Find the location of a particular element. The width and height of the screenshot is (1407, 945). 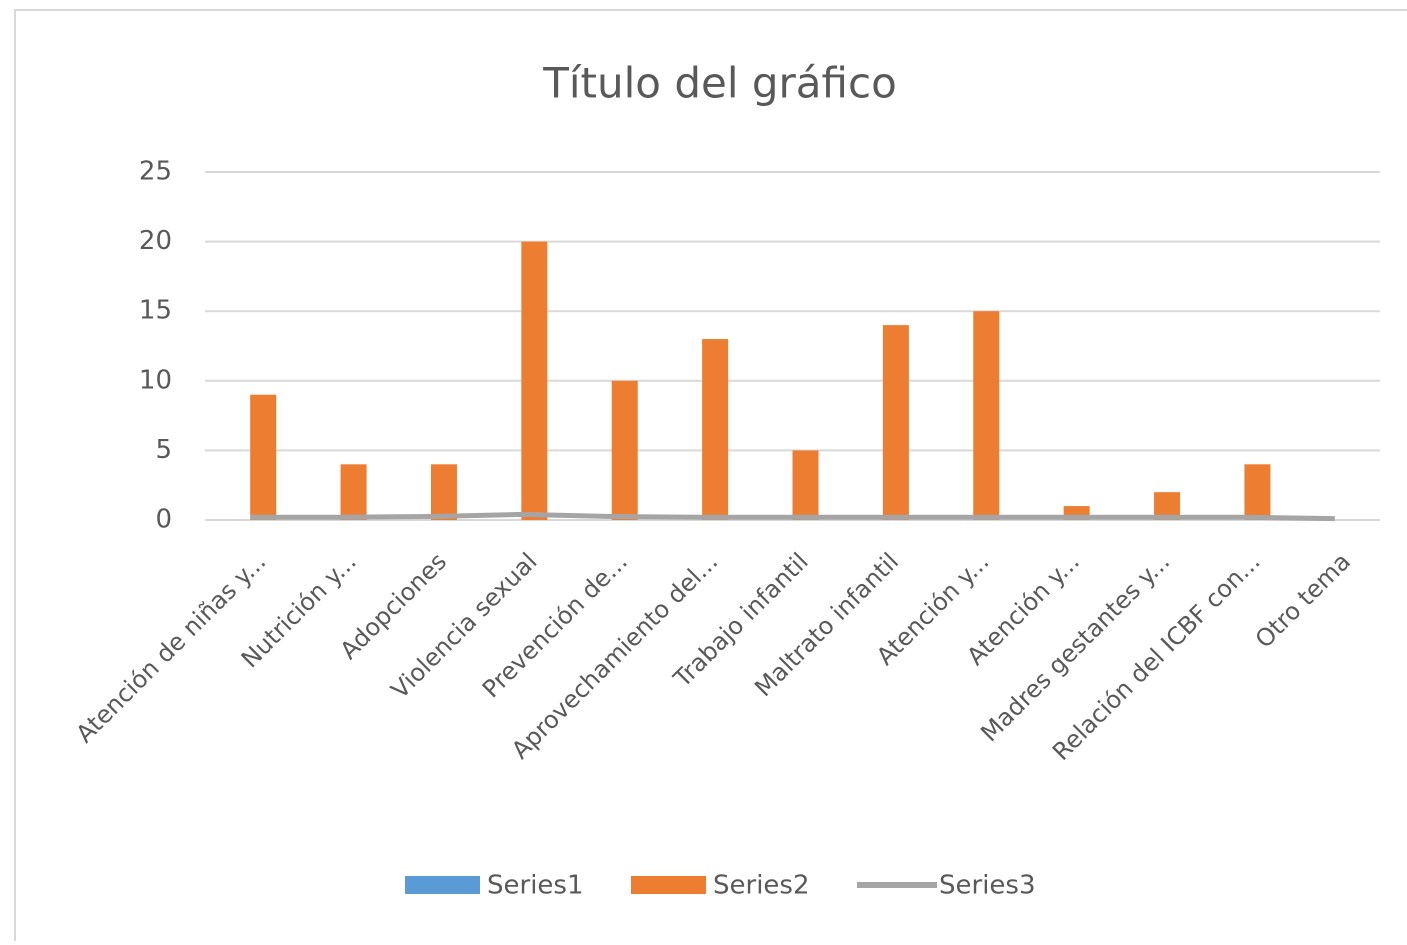

line-series is located at coordinates (792, 516).